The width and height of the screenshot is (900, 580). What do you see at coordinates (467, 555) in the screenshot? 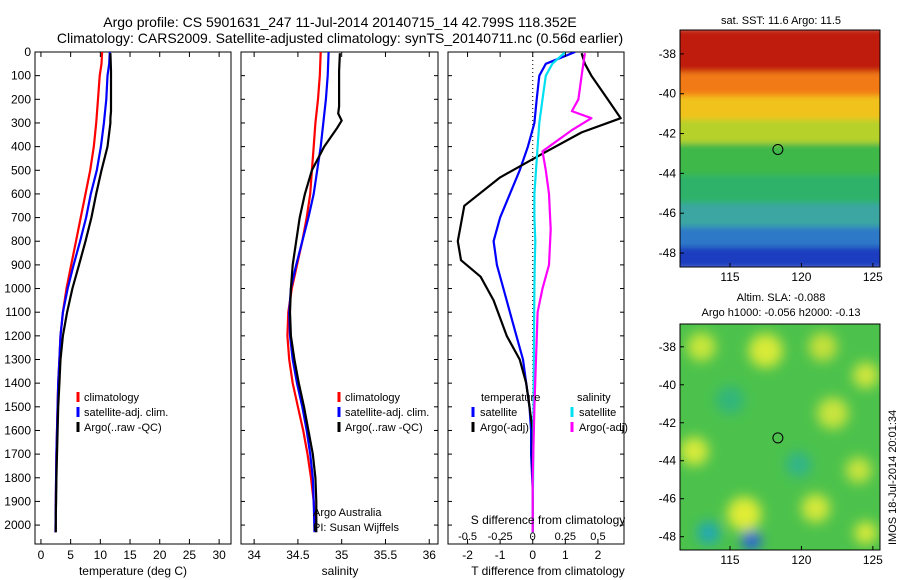
I see `x-tick-label: -2` at bounding box center [467, 555].